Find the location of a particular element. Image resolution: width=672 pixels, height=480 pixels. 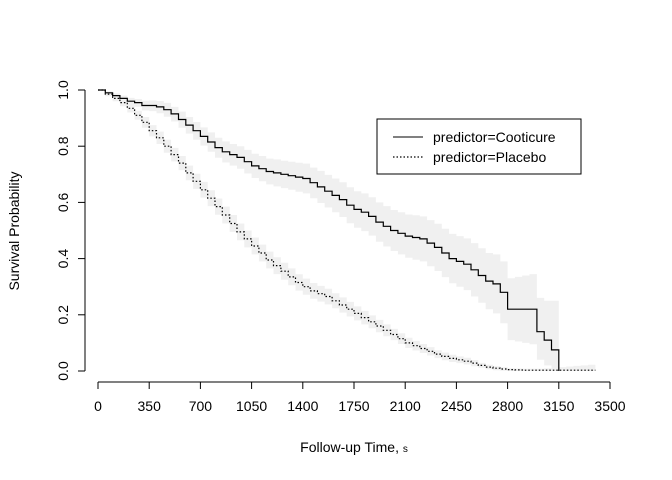

legend: predictor=Cooticure predictor=Placebo is located at coordinates (479, 146).